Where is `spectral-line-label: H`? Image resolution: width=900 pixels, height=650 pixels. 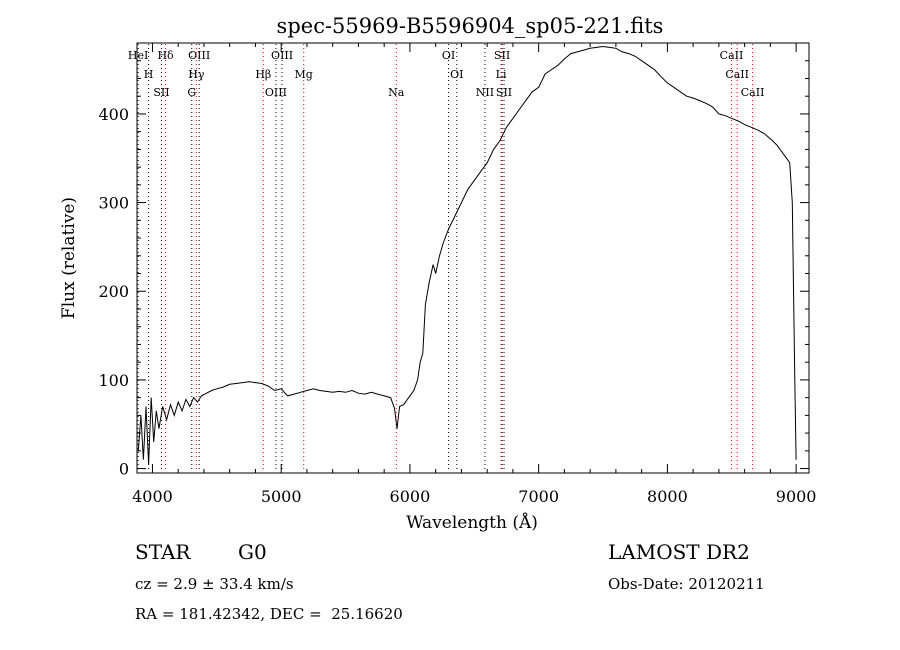
spectral-line-label: H is located at coordinates (149, 74).